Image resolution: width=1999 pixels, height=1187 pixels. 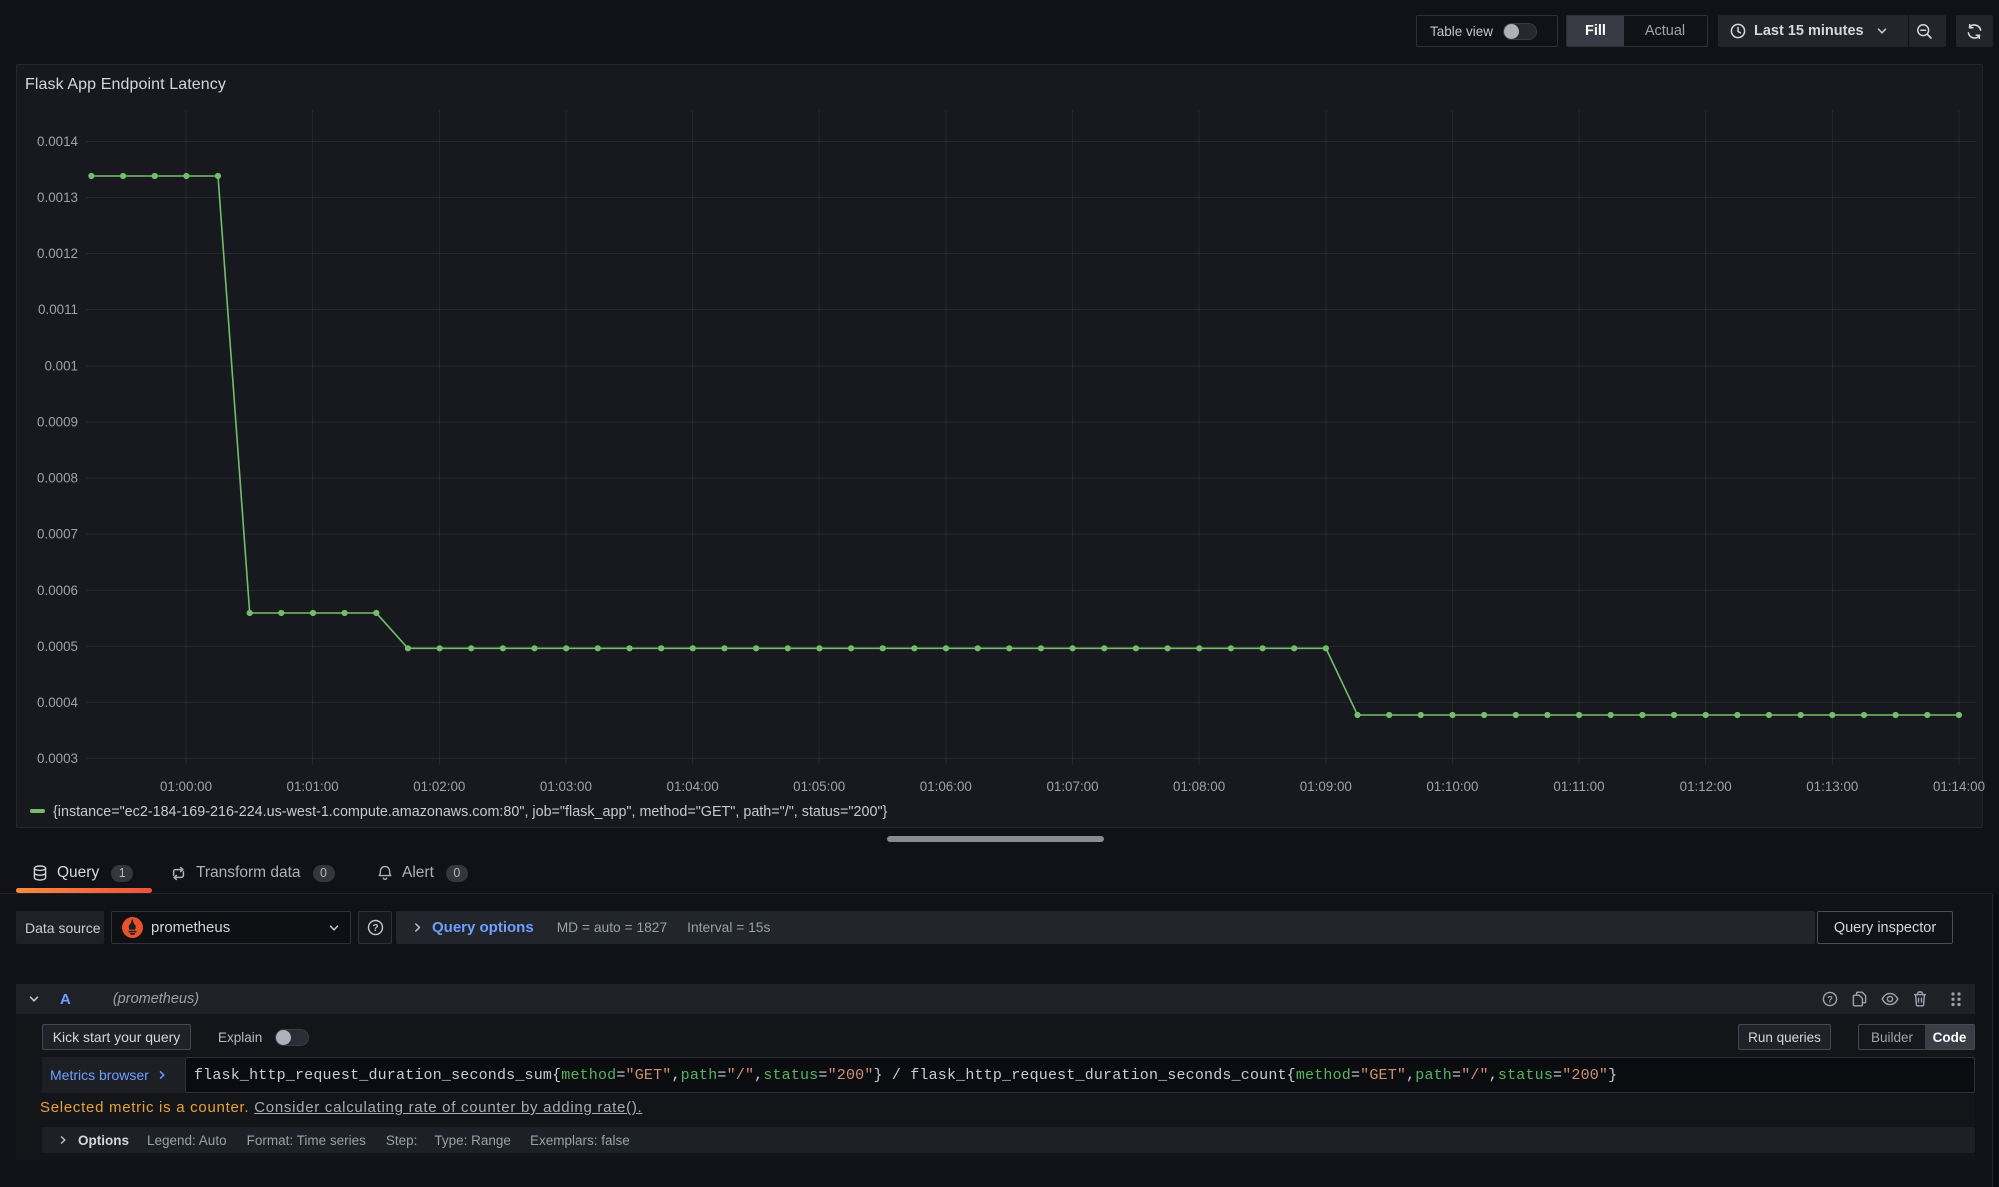 What do you see at coordinates (313, 786) in the screenshot?
I see `svg-text: 01:01:00` at bounding box center [313, 786].